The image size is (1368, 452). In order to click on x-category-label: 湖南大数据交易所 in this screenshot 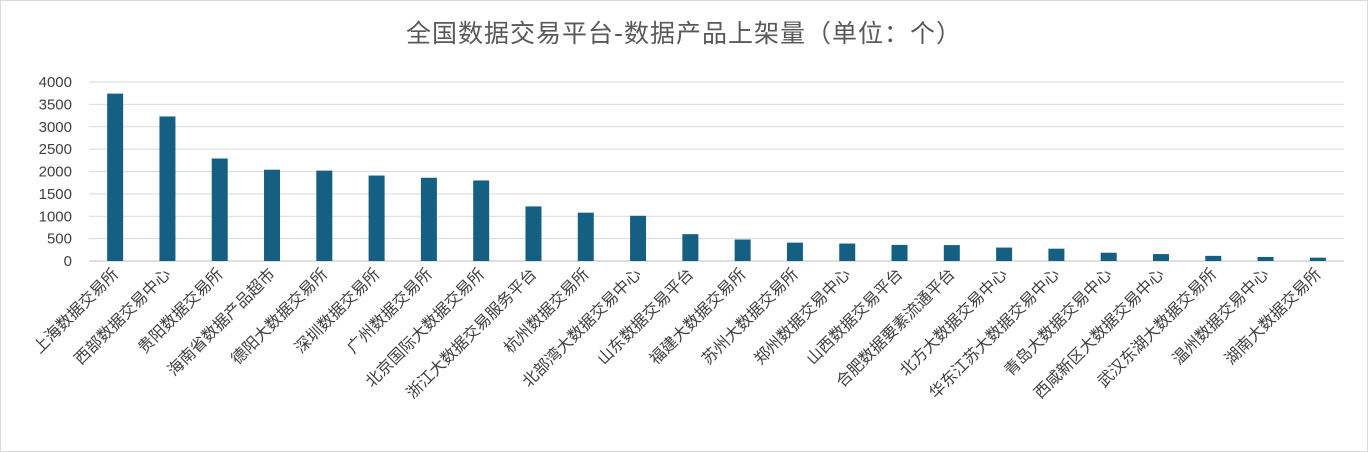, I will do `click(1273, 316)`.